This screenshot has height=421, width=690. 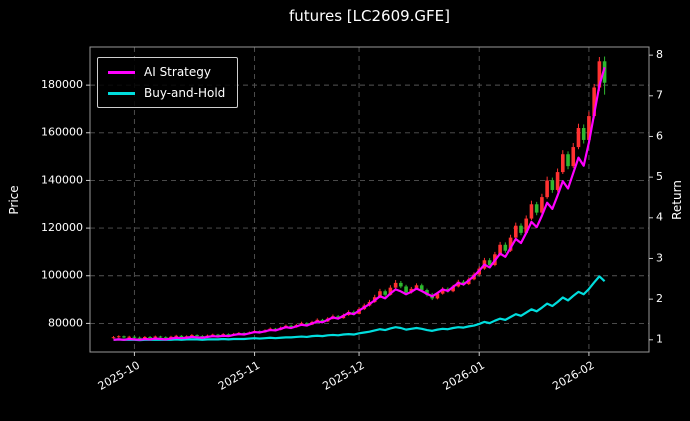 What do you see at coordinates (121, 72) in the screenshot?
I see `ai-strategy-line-icon` at bounding box center [121, 72].